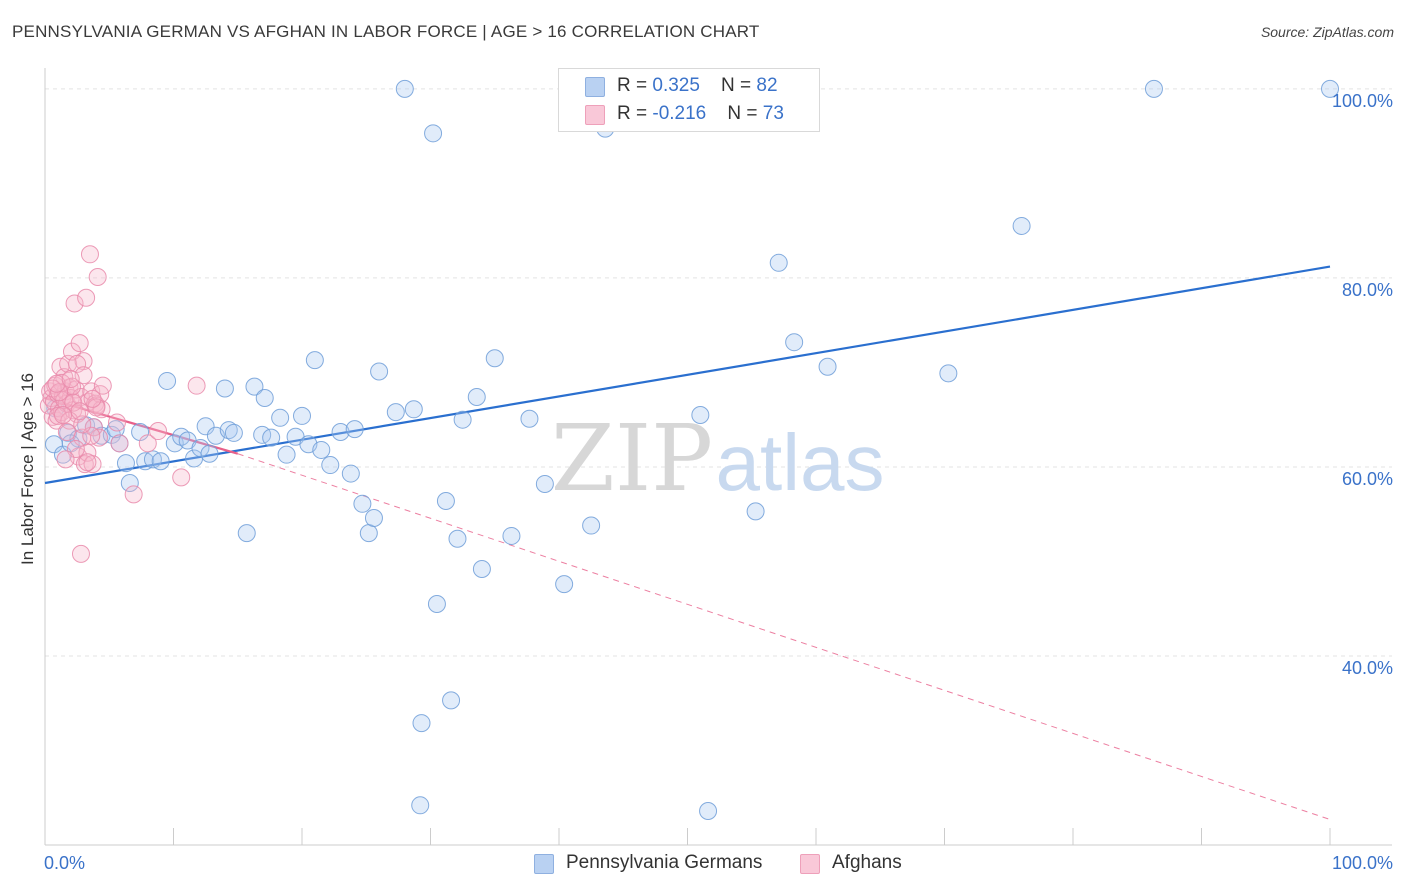 The width and height of the screenshot is (1406, 892). What do you see at coordinates (800, 462) in the screenshot?
I see `watermark-atlas: atlas` at bounding box center [800, 462].